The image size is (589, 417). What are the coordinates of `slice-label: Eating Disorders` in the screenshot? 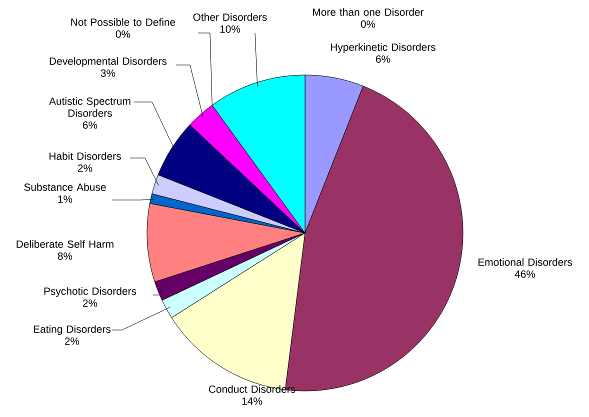 It's located at (72, 330).